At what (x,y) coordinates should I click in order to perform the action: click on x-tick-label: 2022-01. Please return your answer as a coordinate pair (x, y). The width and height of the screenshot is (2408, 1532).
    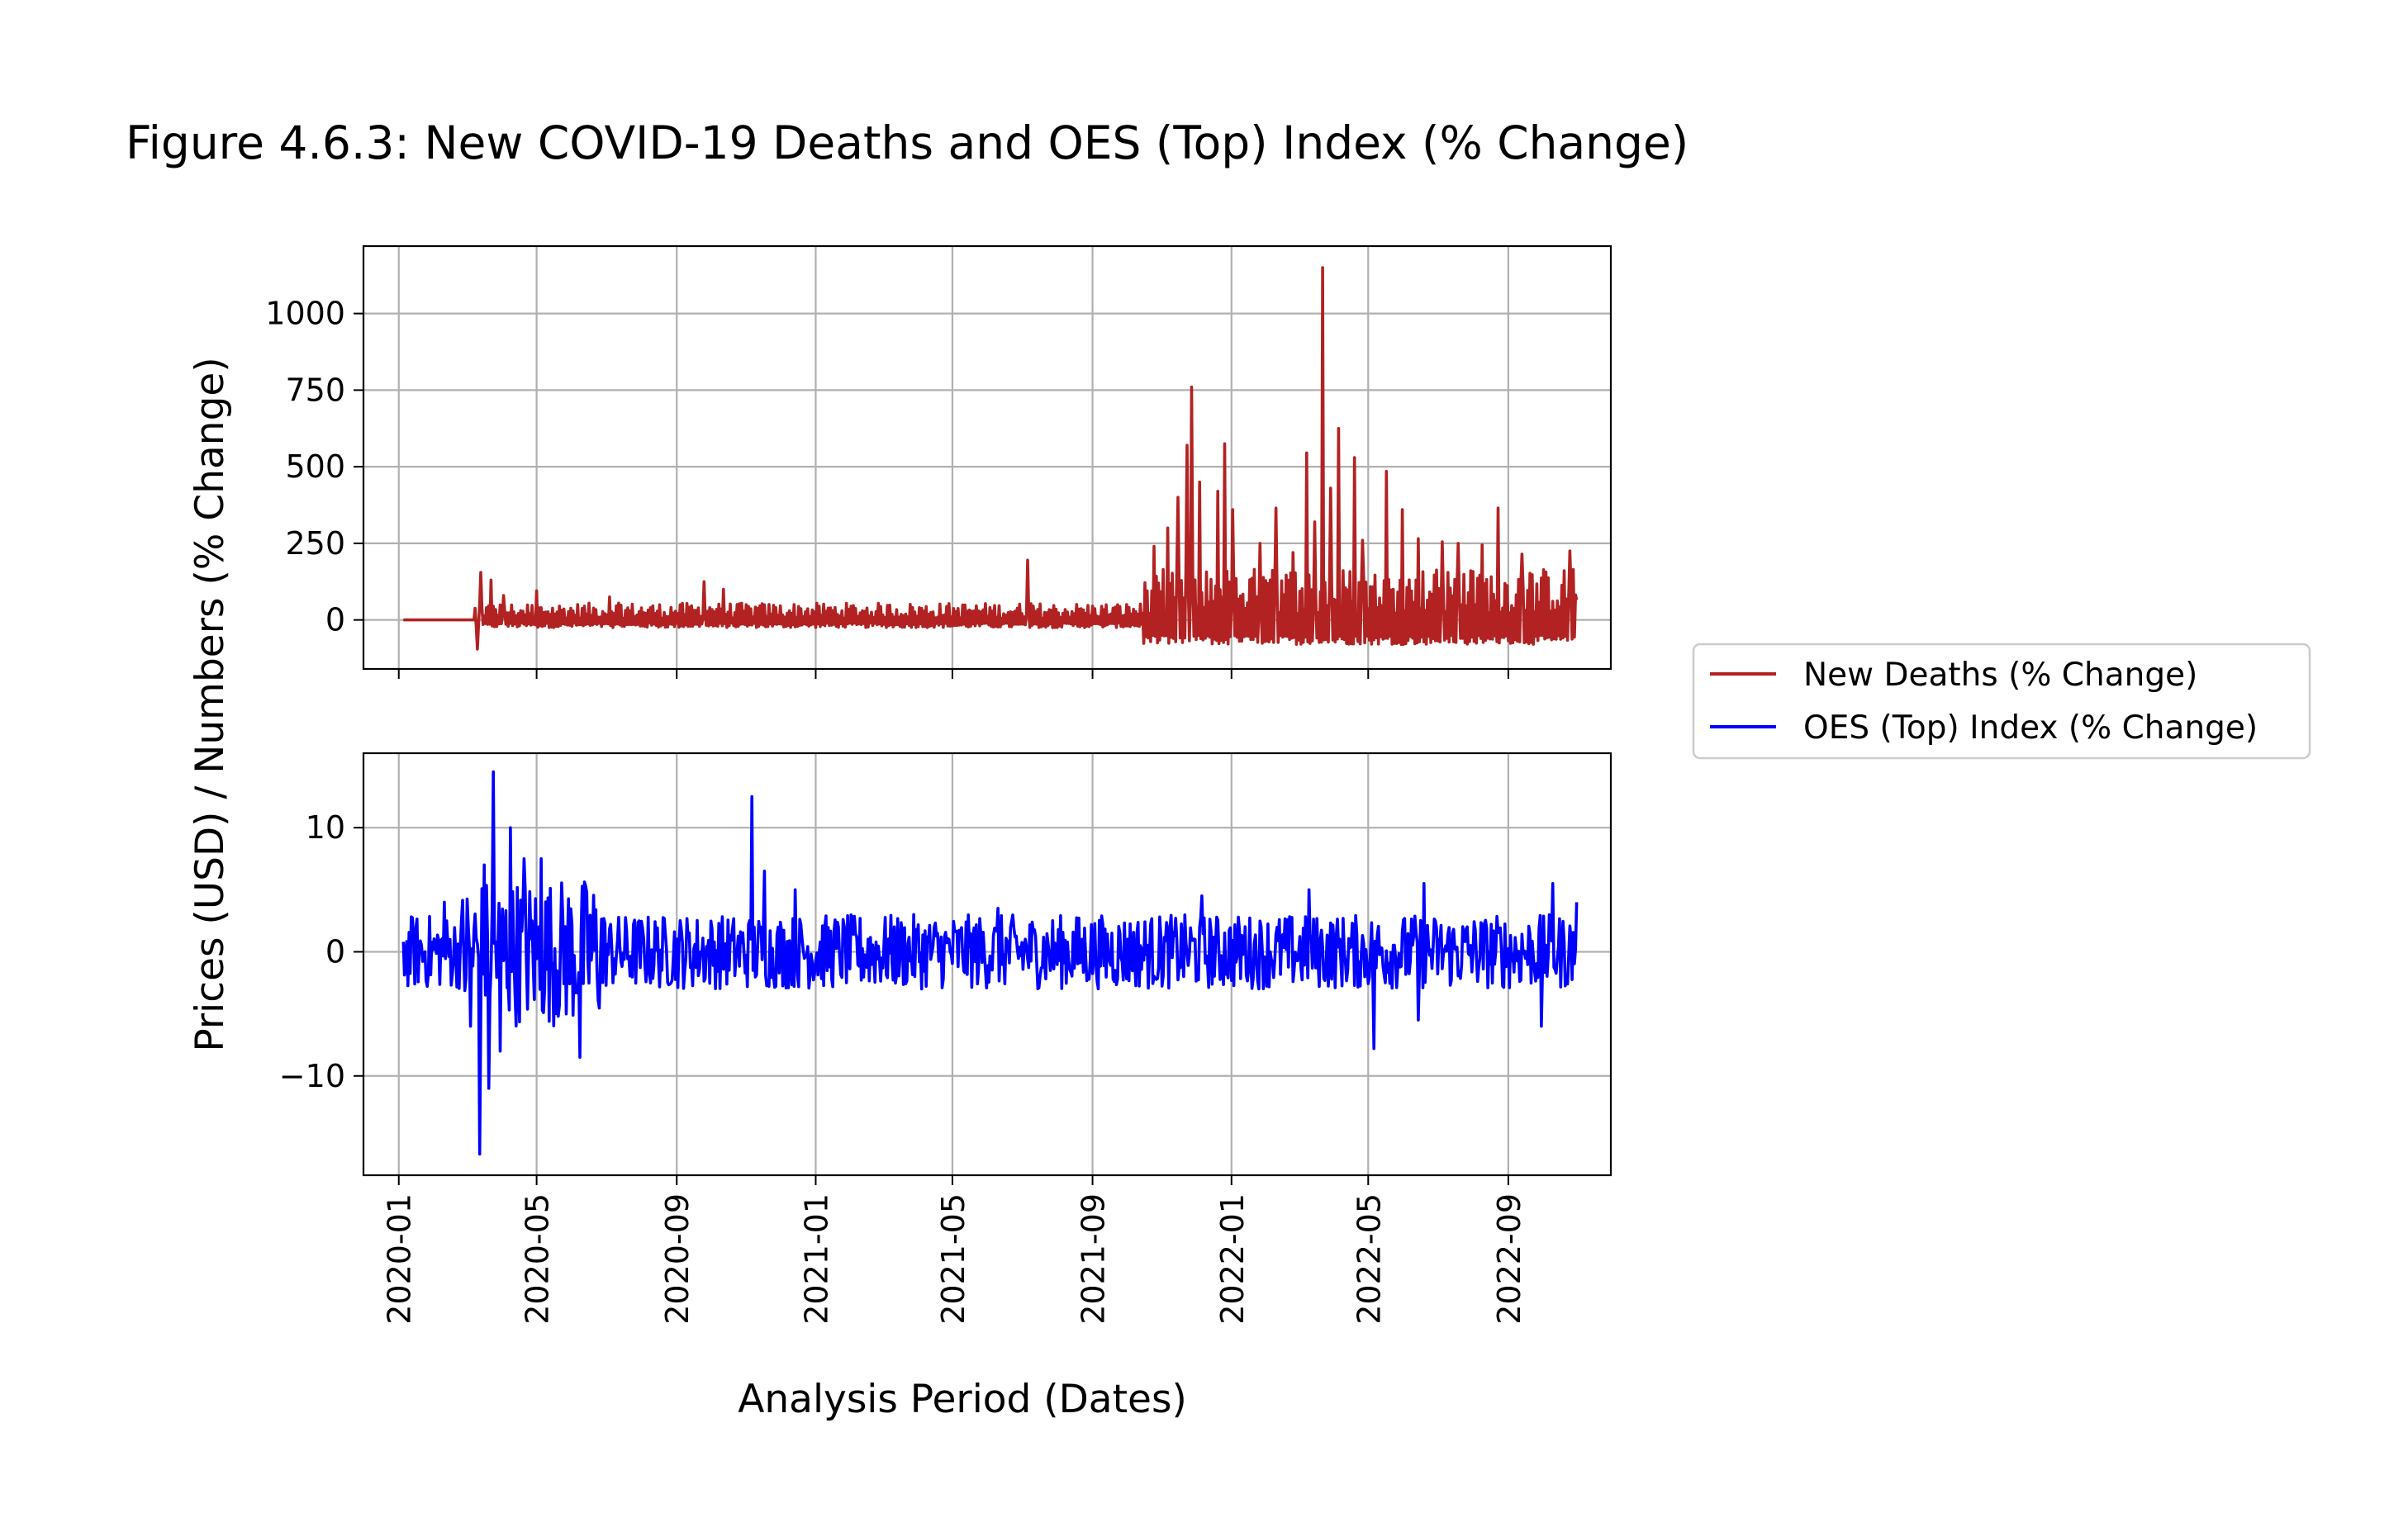
    Looking at the image, I should click on (1233, 1259).